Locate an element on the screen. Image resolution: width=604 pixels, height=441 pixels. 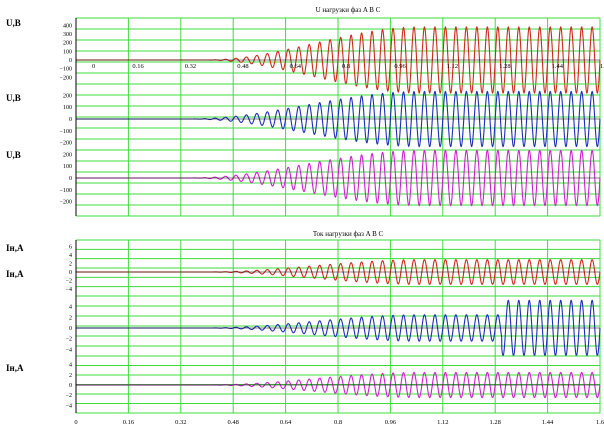
y-tick-label: 400 is located at coordinates (67, 26).